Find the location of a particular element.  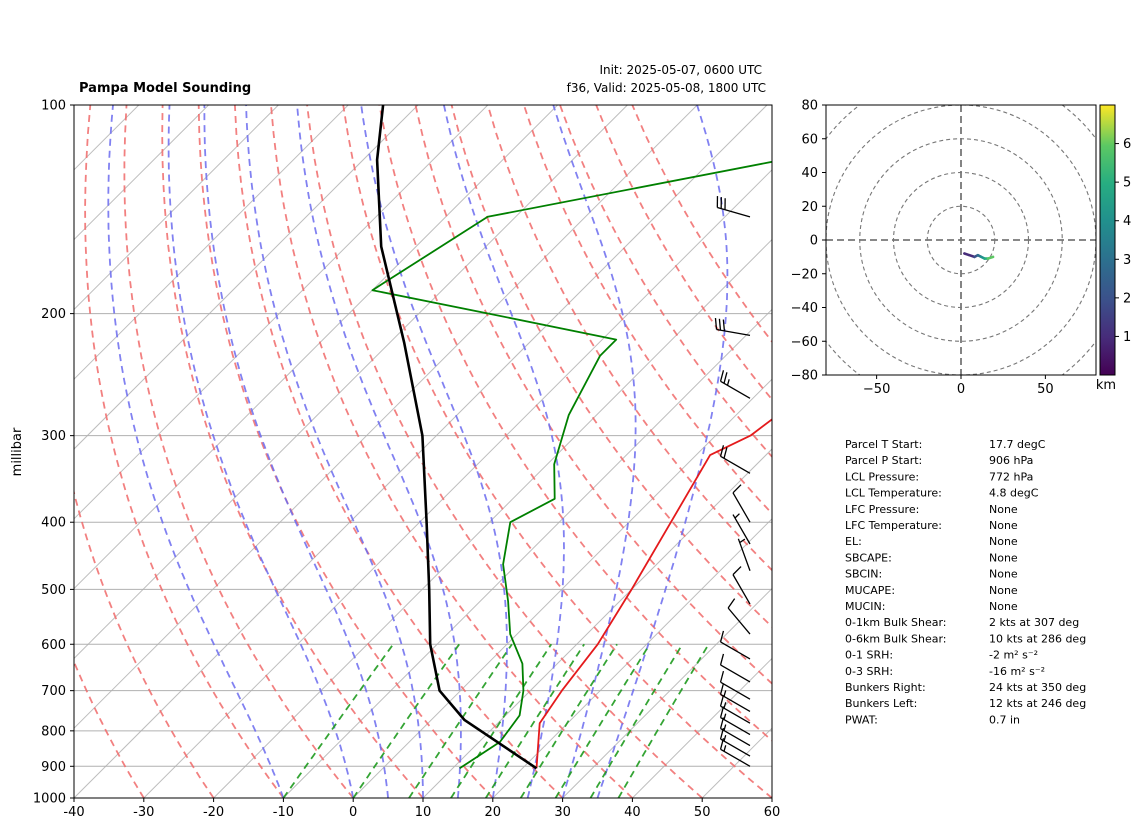

x-tick-label: 60 is located at coordinates (772, 812).